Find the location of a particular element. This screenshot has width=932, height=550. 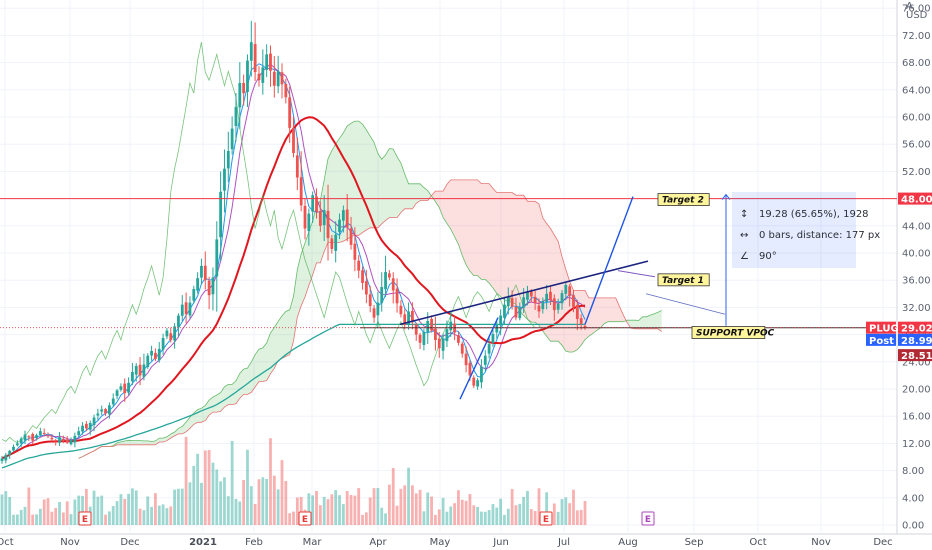

currency-label: USD is located at coordinates (917, 15).